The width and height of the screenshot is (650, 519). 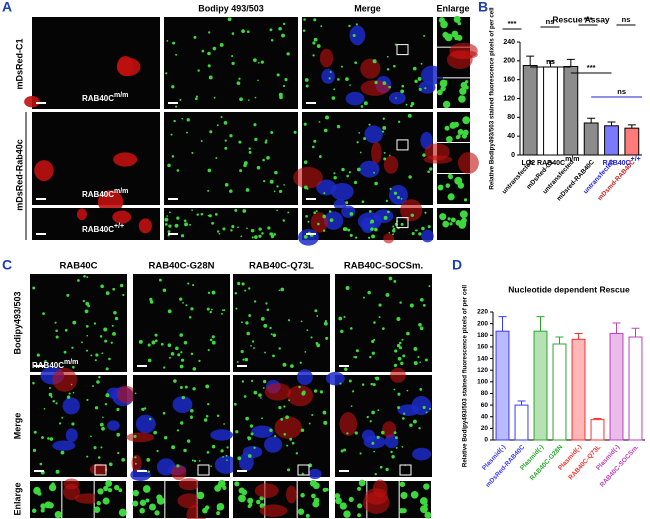 I want to click on row-label: Bodipy493/503, so click(x=17, y=322).